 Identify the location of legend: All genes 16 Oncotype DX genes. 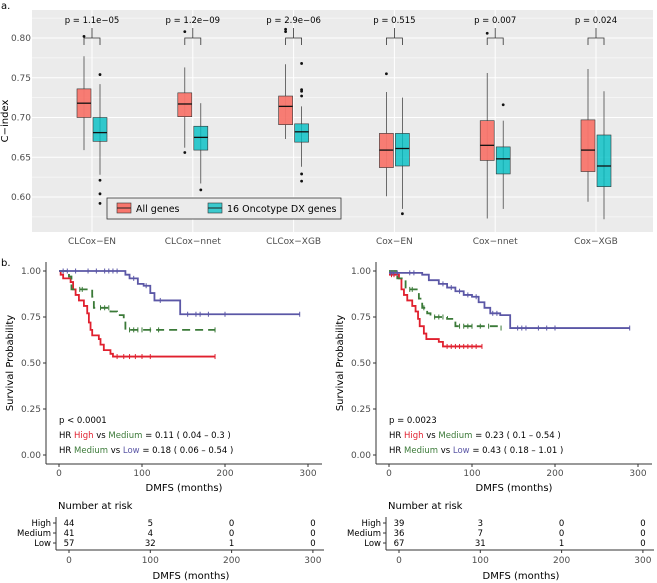
(224, 208).